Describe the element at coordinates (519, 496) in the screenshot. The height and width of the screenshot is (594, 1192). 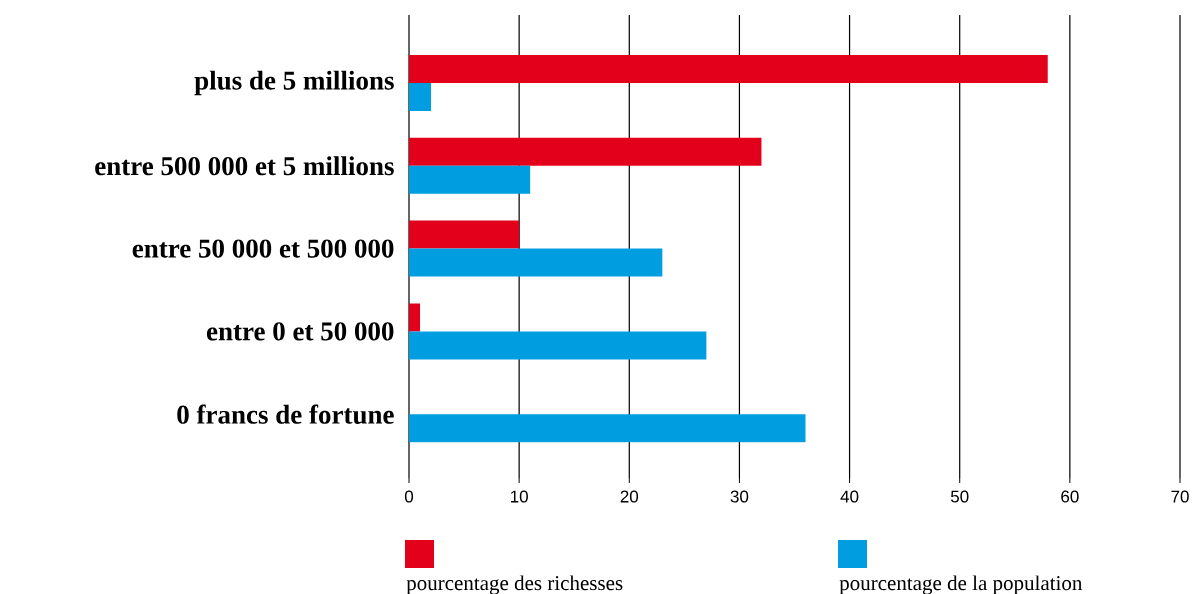
I see `x-tick-label: 10` at that location.